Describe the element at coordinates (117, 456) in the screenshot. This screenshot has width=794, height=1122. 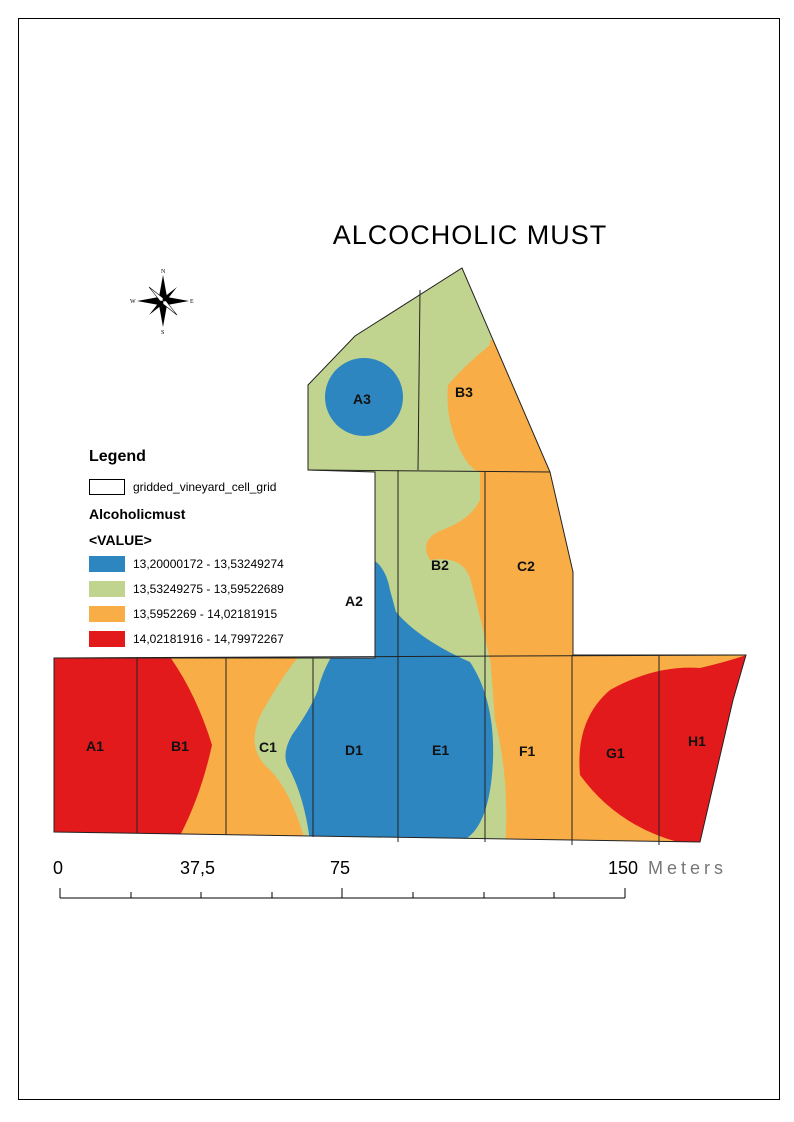
I see `legend-title: Legend` at that location.